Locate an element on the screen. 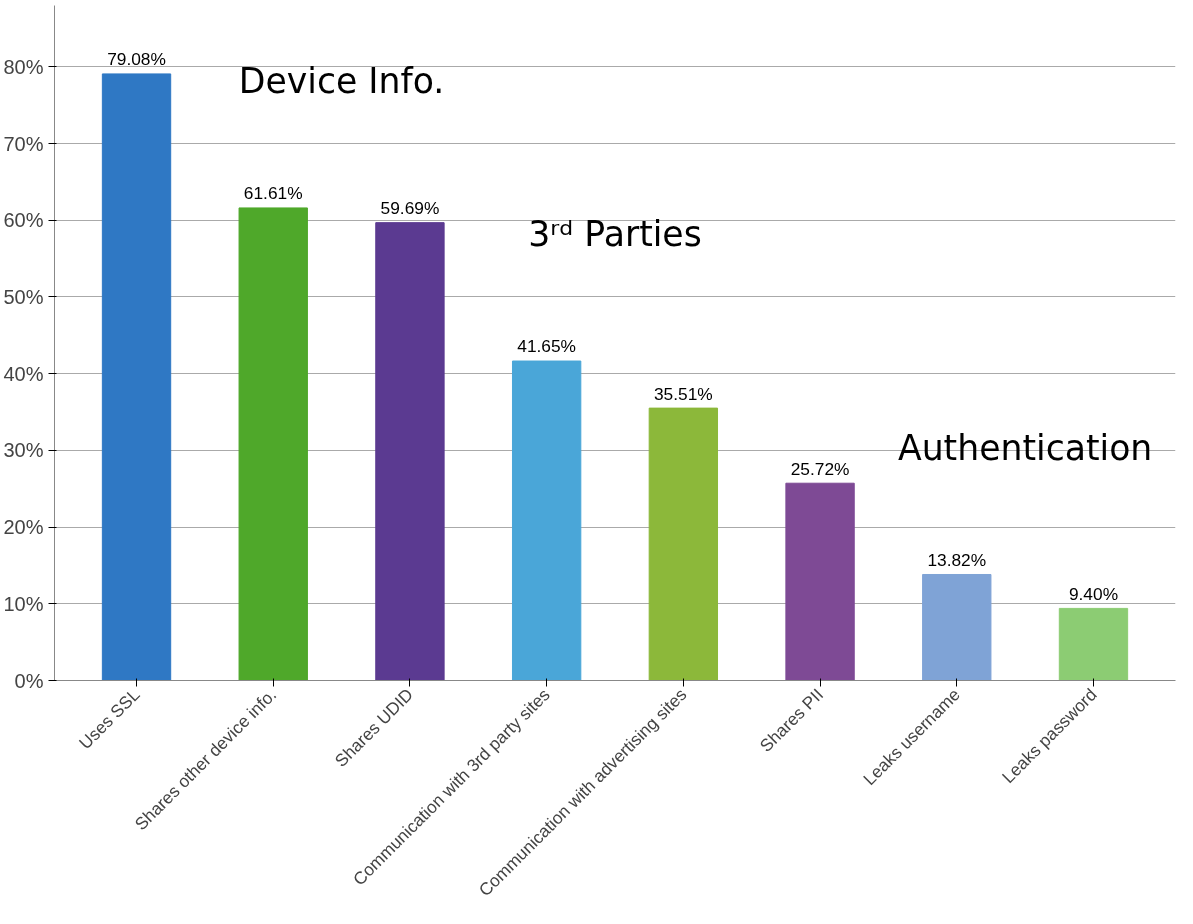  y-tick-label: 10% is located at coordinates (23, 603).